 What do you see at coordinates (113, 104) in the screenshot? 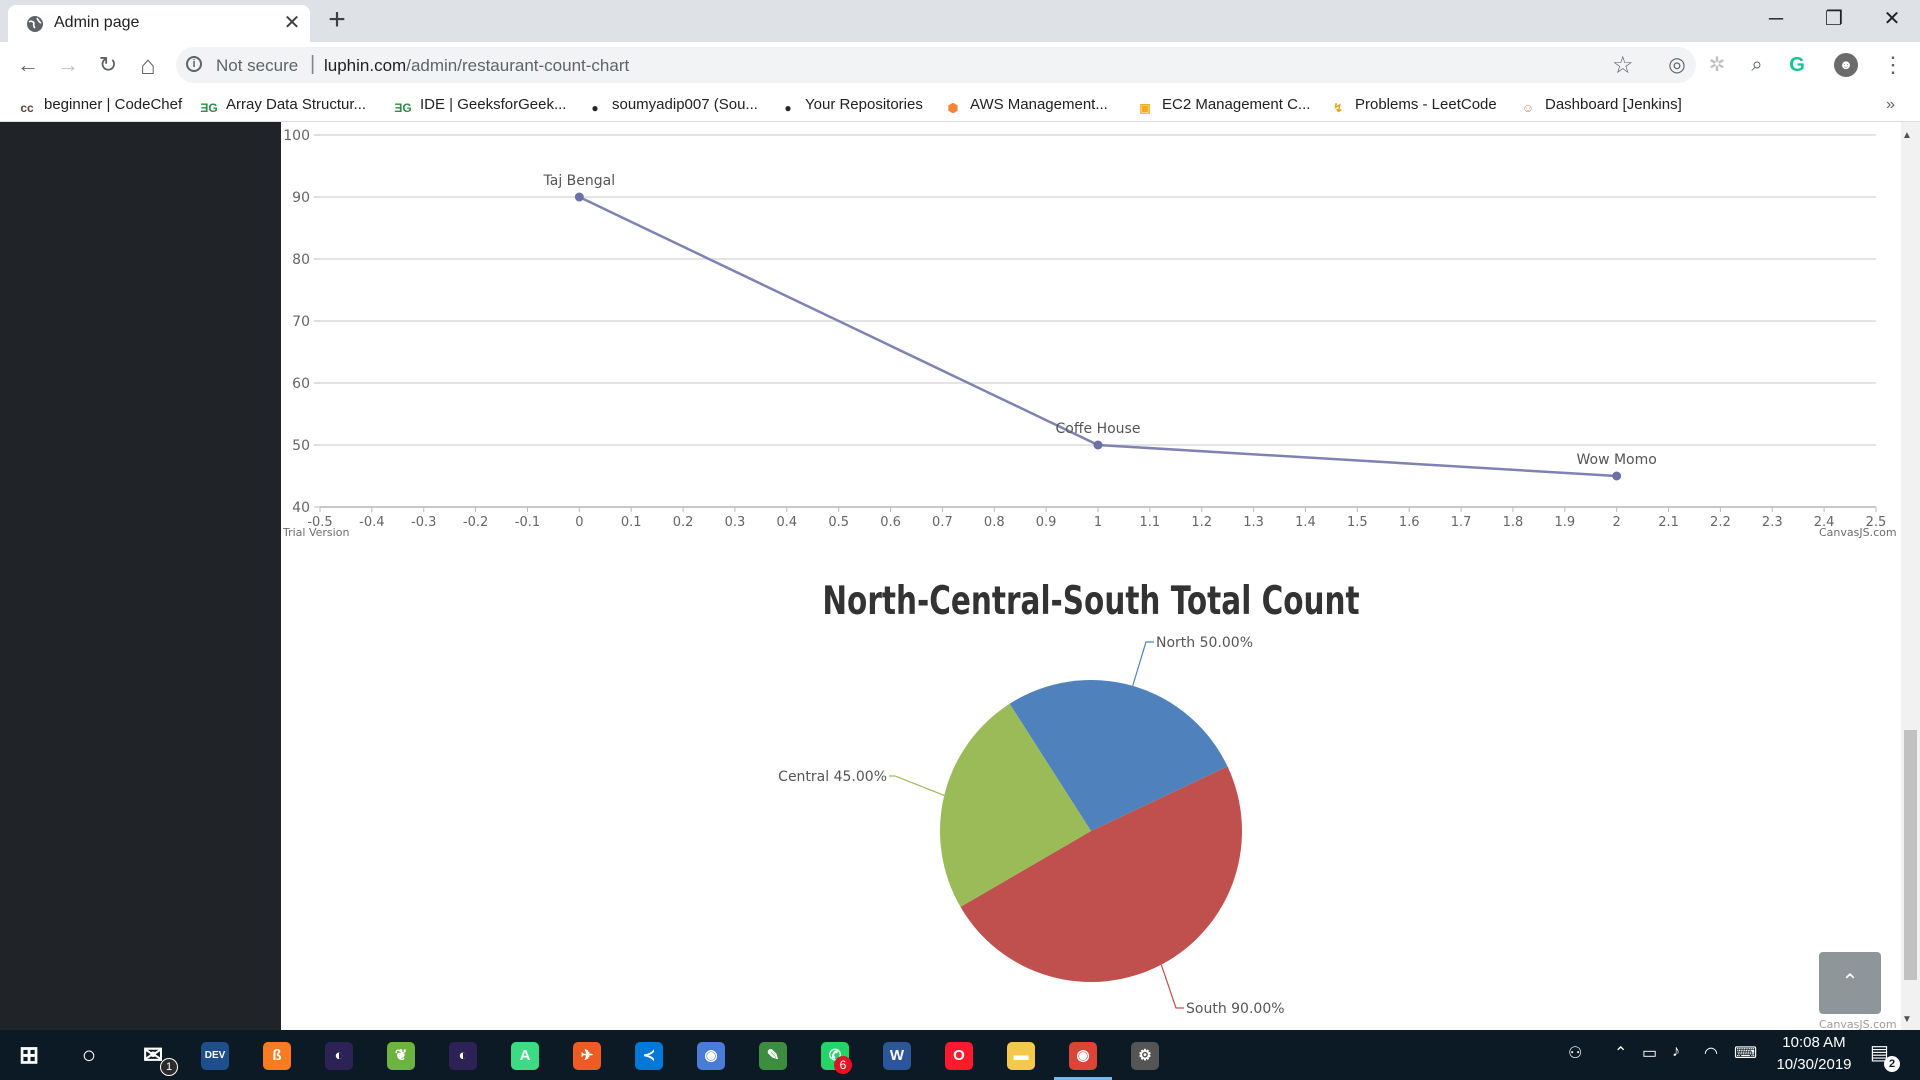
I see `bookmark-label: beginner | CodeChef` at bounding box center [113, 104].